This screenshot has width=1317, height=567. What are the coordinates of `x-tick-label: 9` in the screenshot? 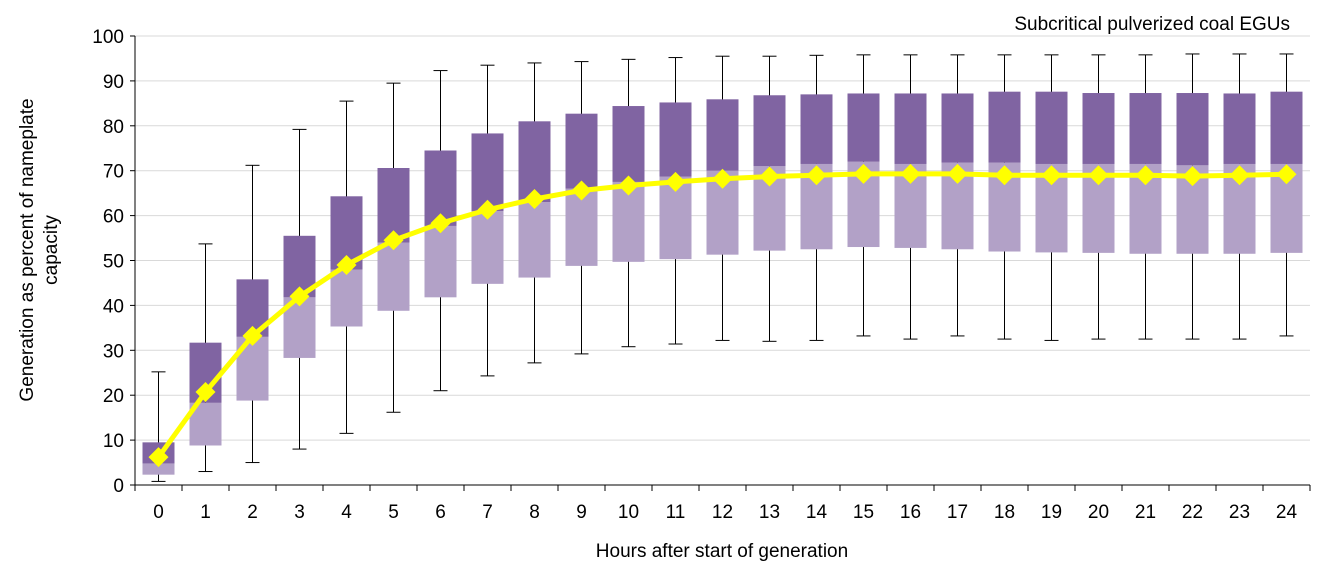 It's located at (581, 512).